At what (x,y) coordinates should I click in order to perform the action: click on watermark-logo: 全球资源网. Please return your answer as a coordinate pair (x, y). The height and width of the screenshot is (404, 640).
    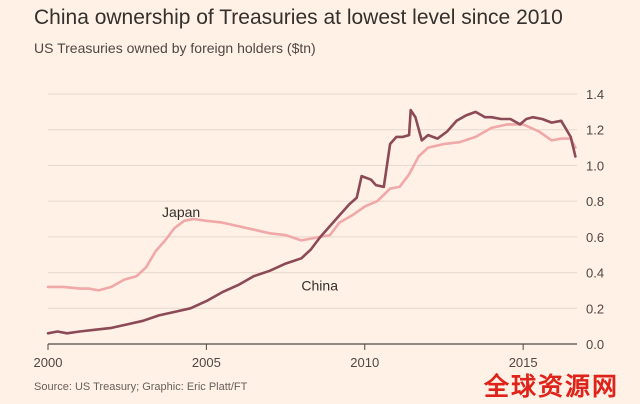
    Looking at the image, I should click on (552, 386).